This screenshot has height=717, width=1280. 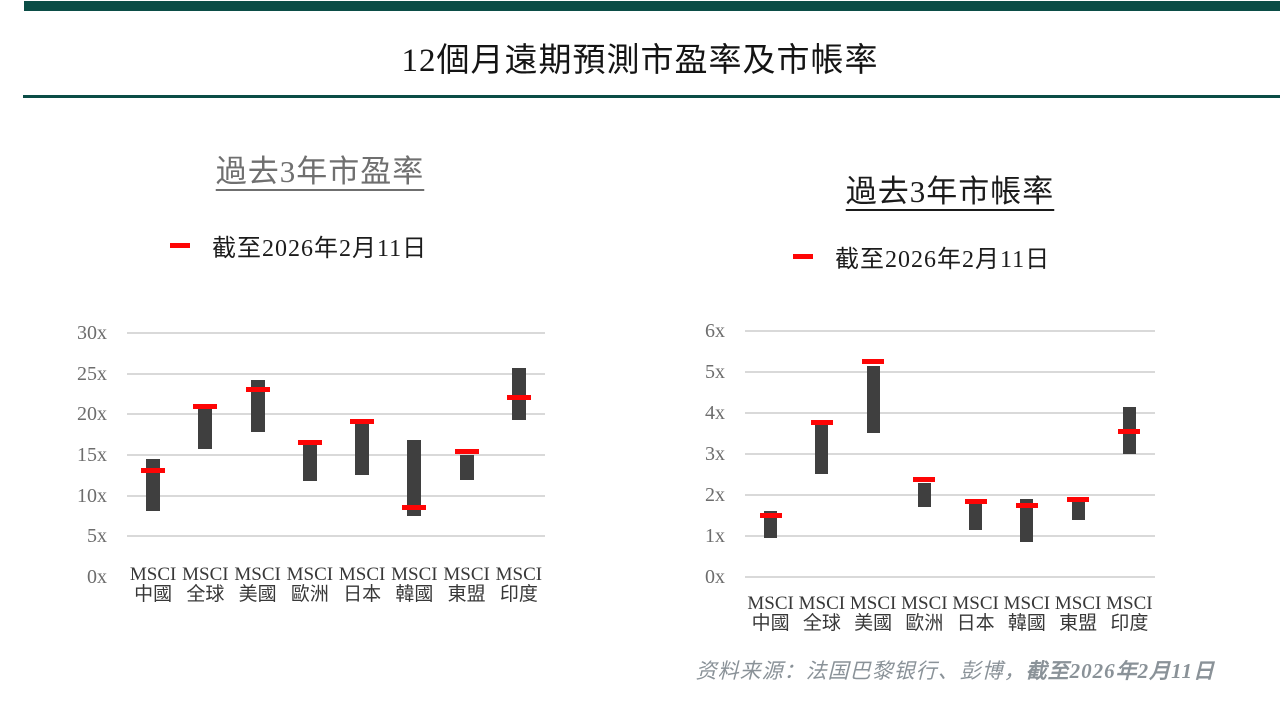 I want to click on y-axis-tick-label: 4x, so click(x=715, y=413).